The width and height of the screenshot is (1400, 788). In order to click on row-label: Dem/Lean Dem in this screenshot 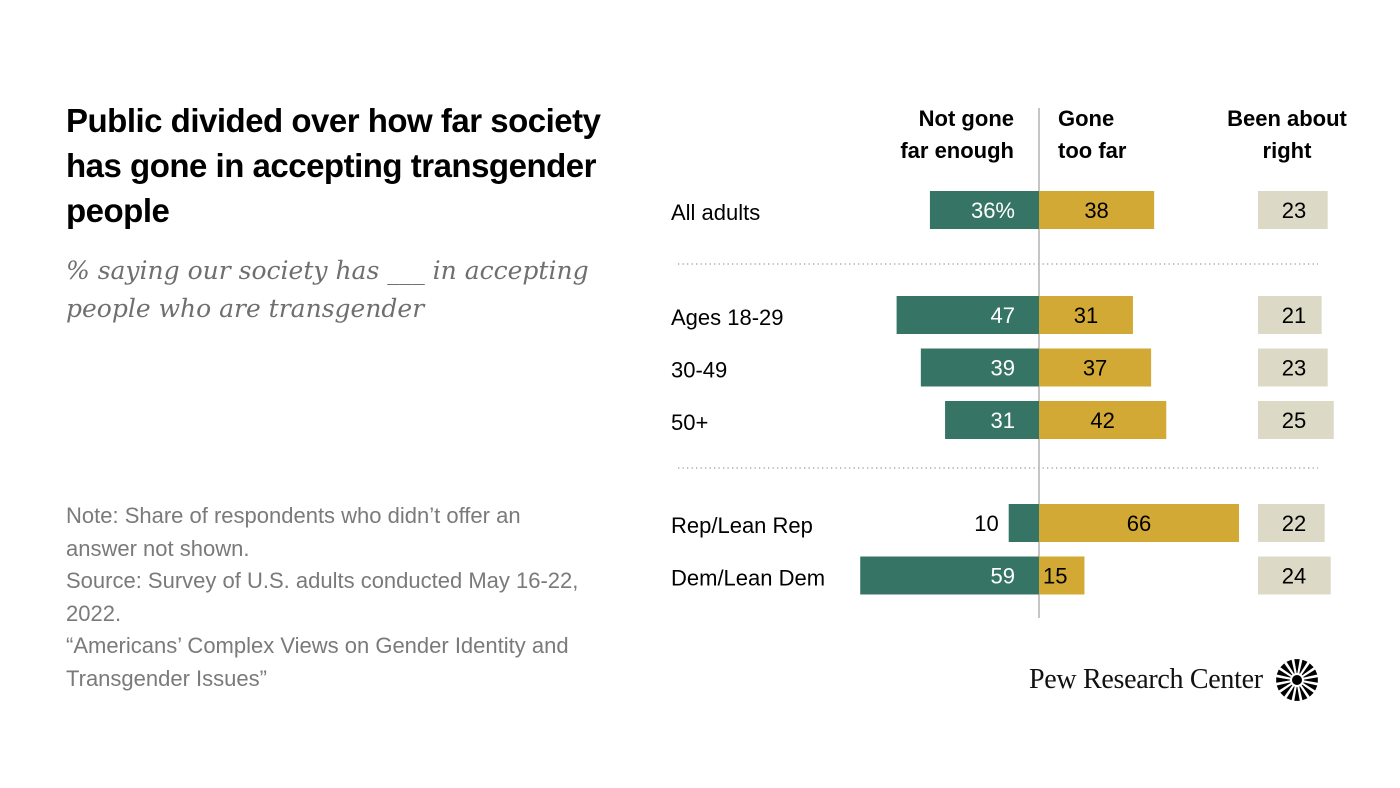, I will do `click(748, 578)`.